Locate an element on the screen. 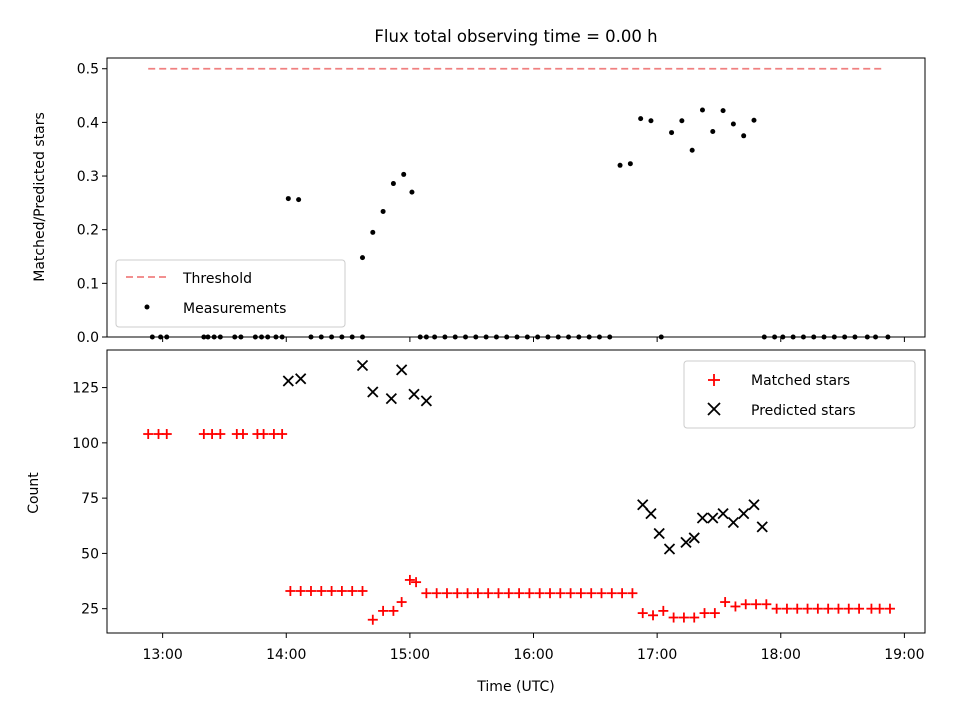  y-tick-label: 0.2 is located at coordinates (88, 231).